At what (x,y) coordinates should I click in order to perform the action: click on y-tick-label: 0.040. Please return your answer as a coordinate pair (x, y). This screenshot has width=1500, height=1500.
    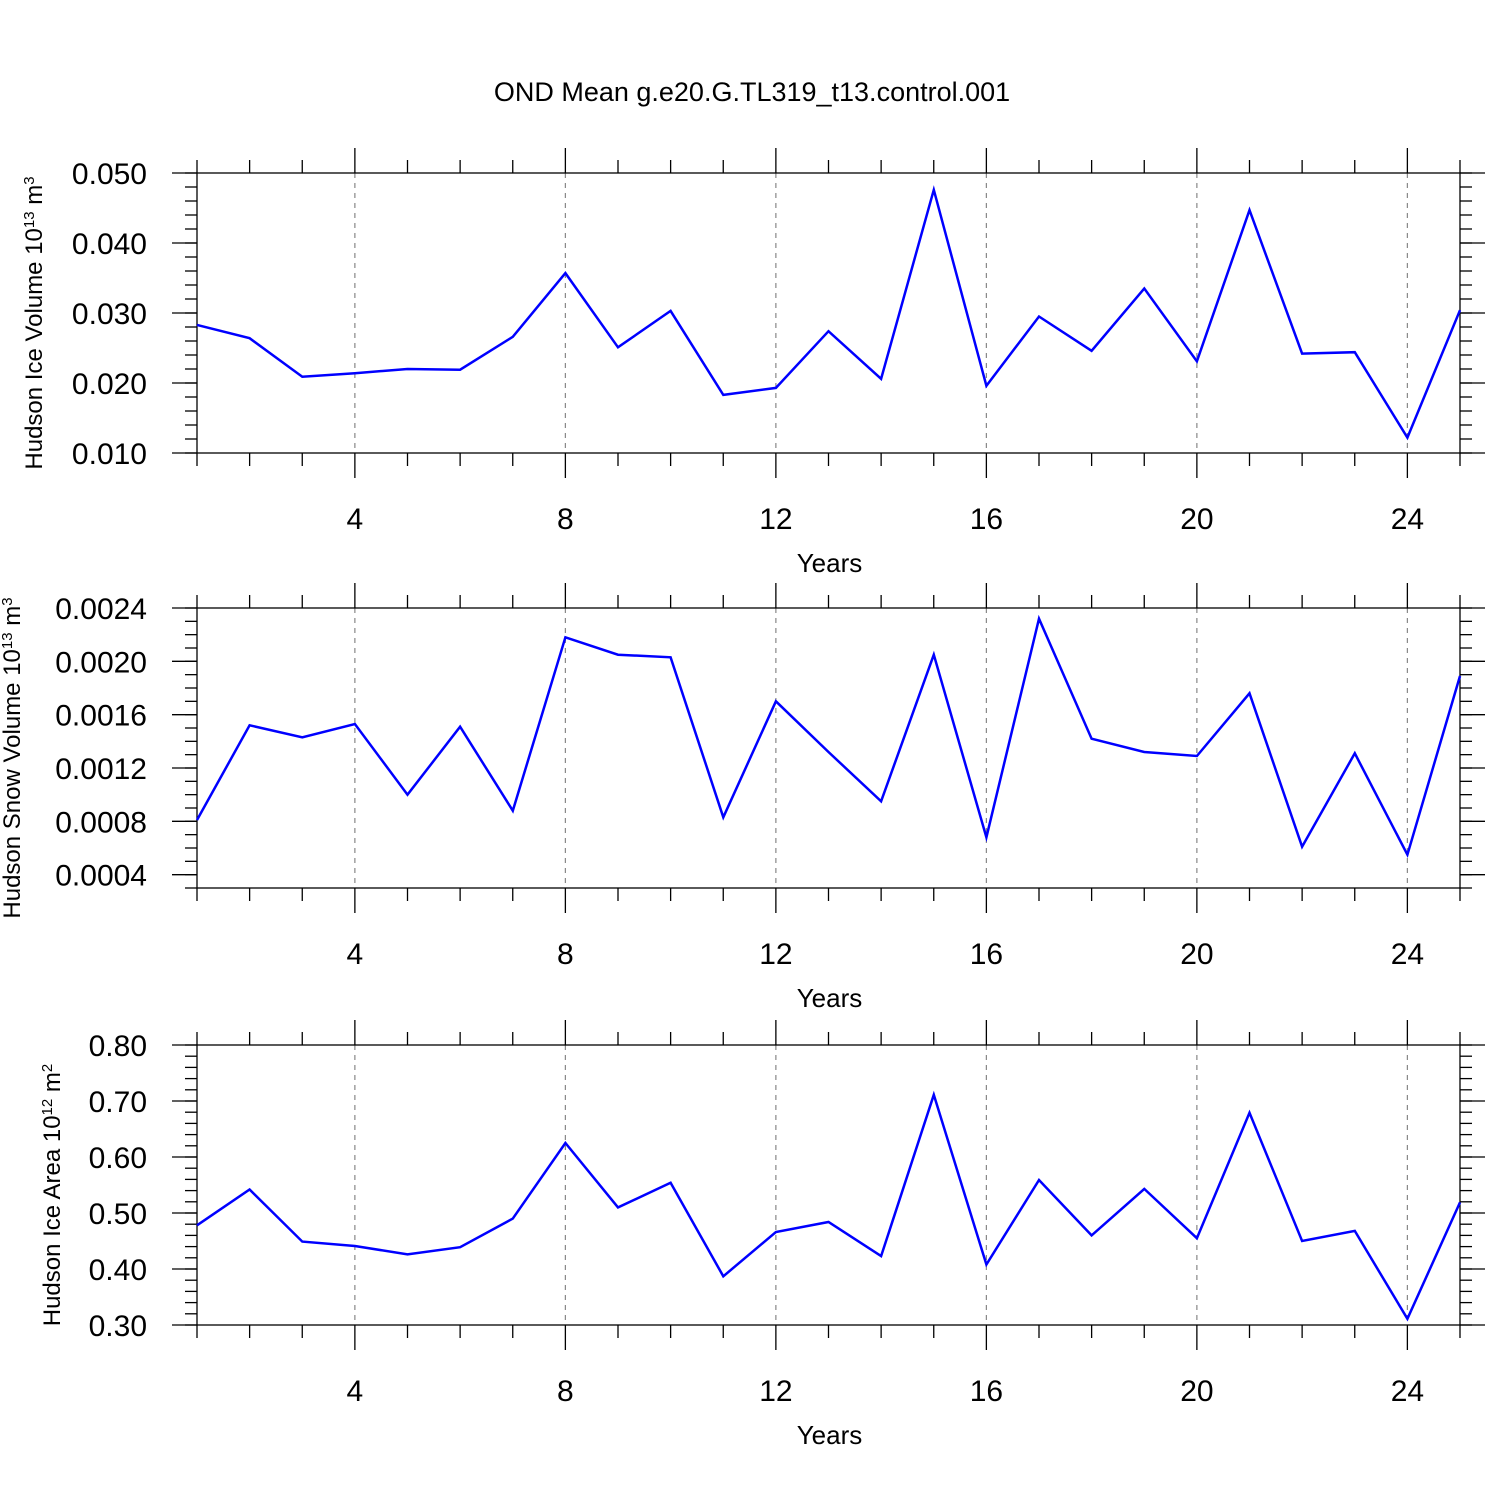
    Looking at the image, I should click on (109, 244).